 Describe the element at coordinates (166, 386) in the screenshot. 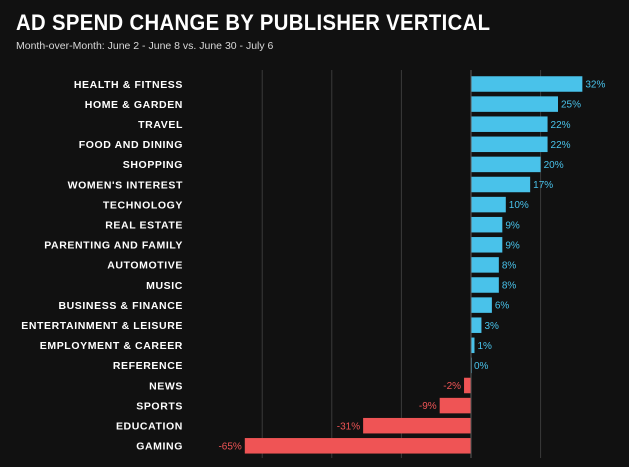

I see `category-label: NEWS` at that location.